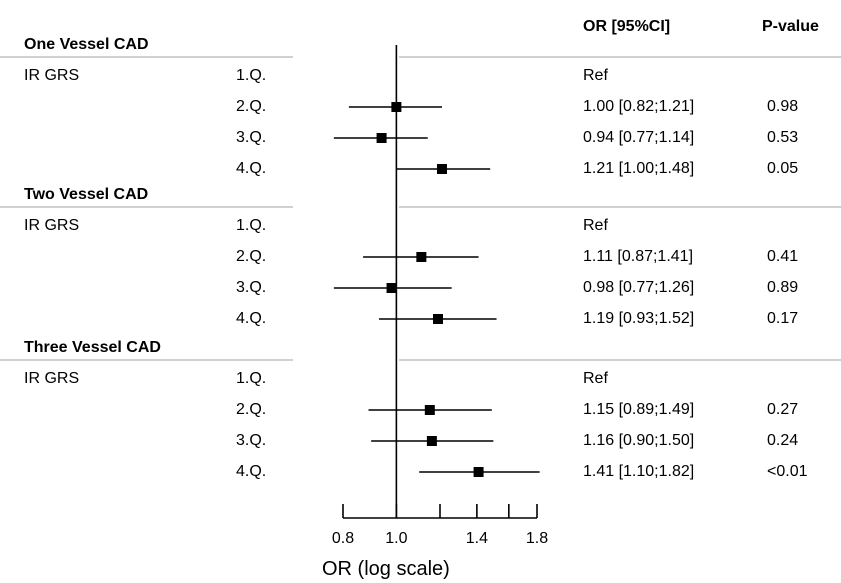 Image resolution: width=841 pixels, height=583 pixels. What do you see at coordinates (639, 409) in the screenshot?
I see `row-or-ci-text: 1.15 [0.89;1.49]` at bounding box center [639, 409].